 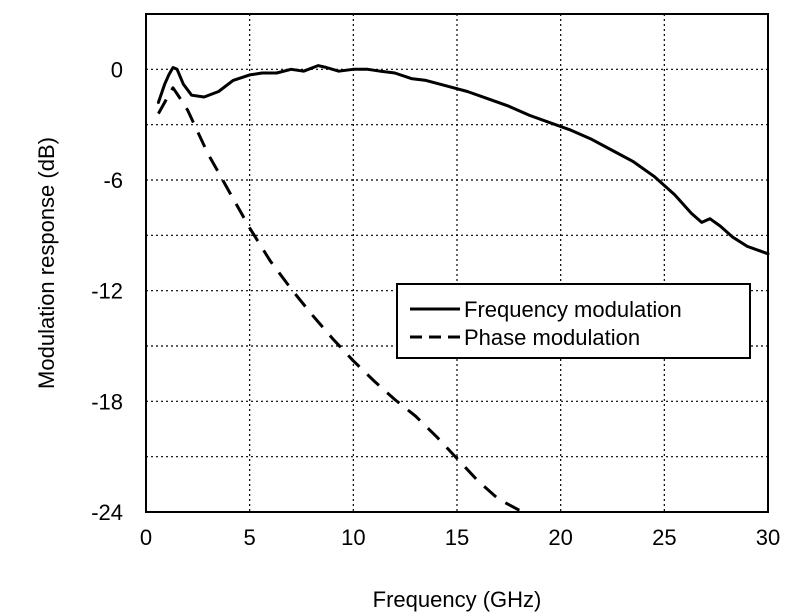 I want to click on x-tick-label: 25, so click(x=664, y=537).